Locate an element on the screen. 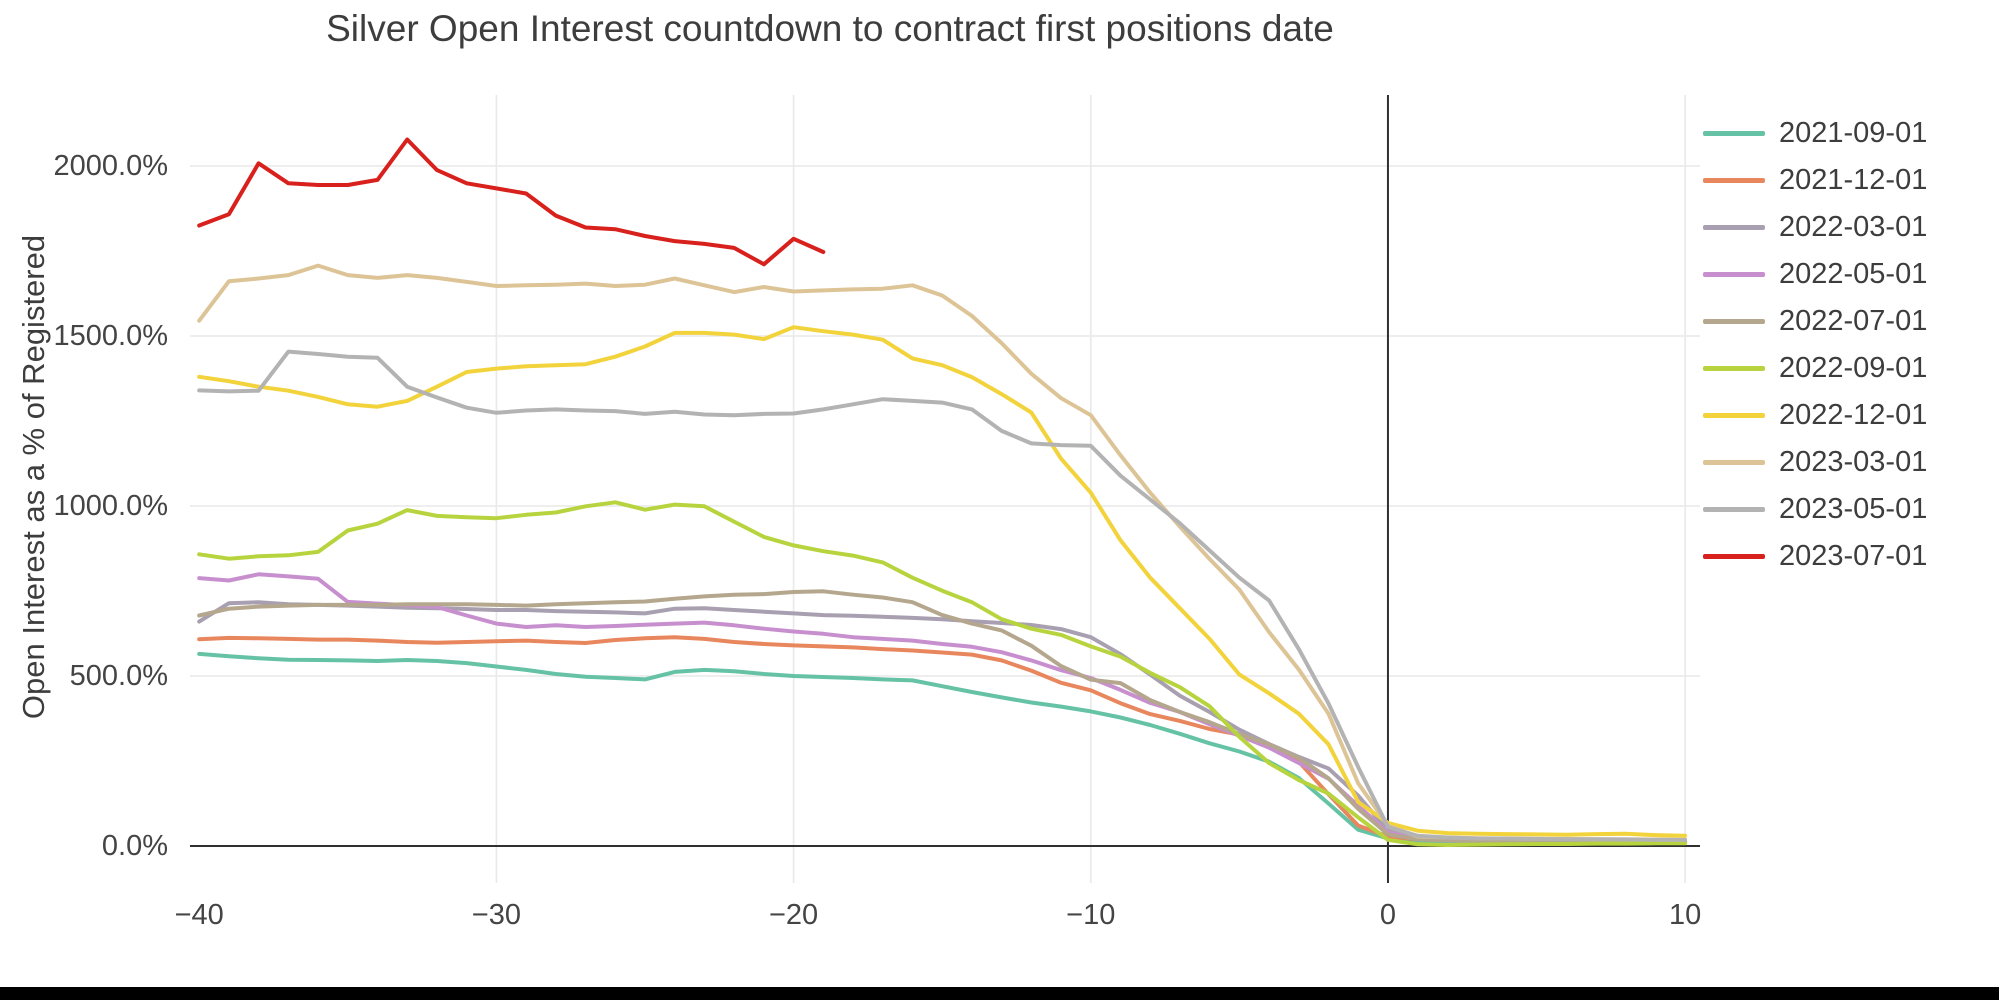  legend-item-2021-12-01: 2021-12-01 is located at coordinates (1815, 180).